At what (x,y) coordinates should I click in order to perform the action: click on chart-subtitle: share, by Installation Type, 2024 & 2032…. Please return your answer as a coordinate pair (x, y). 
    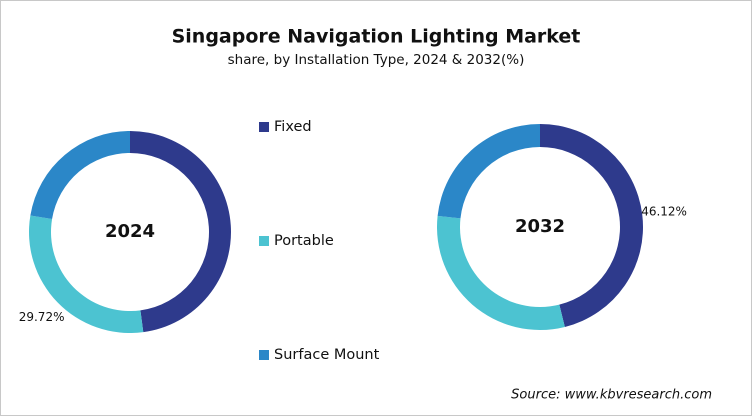
    Looking at the image, I should click on (376, 60).